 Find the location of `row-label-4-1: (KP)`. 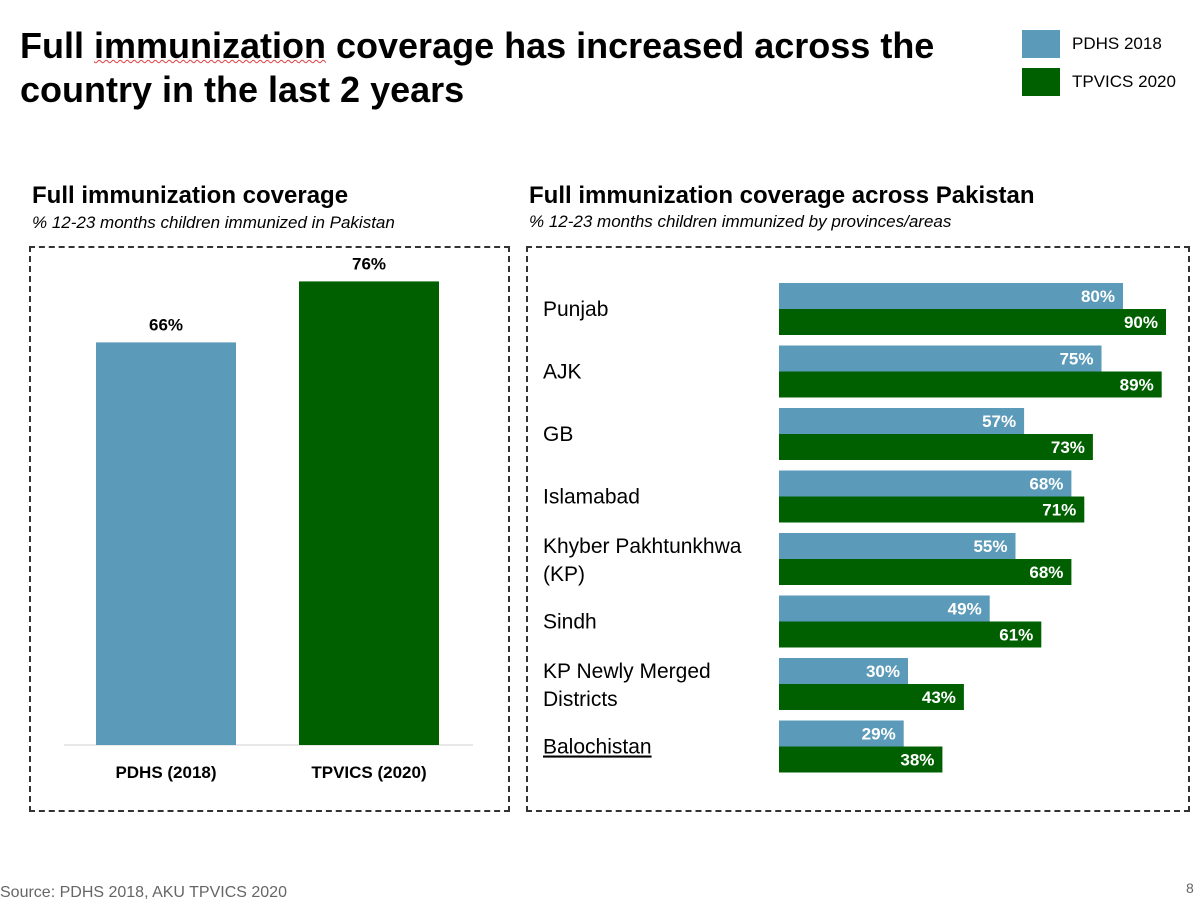

row-label-4-1: (KP) is located at coordinates (564, 574).